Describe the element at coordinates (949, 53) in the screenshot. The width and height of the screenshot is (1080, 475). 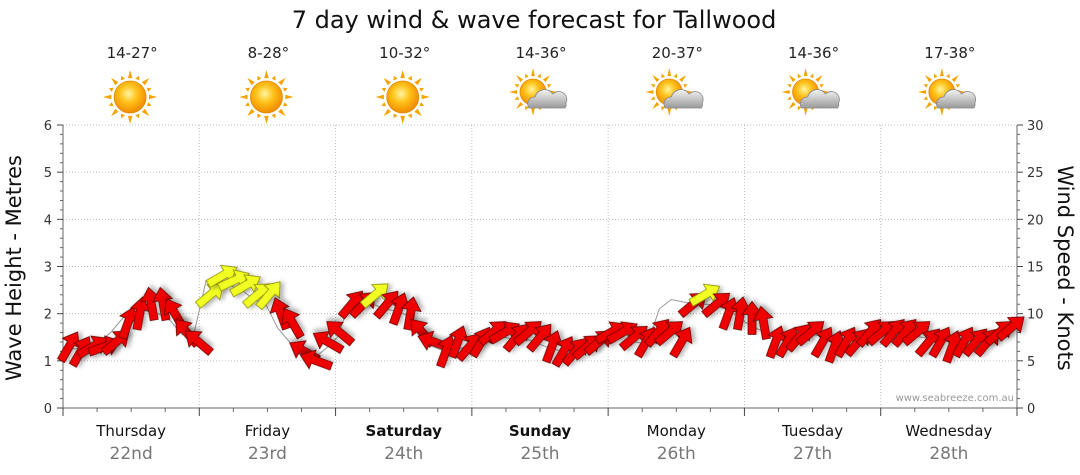
I see `temperature-range: 17-38°` at that location.